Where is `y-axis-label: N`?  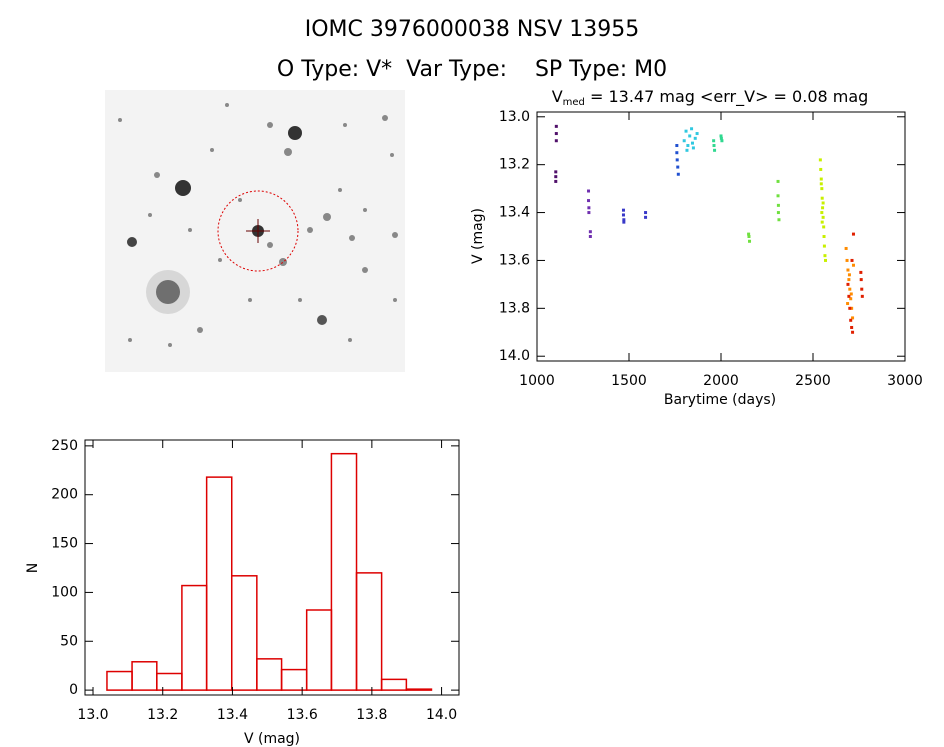 y-axis-label: N is located at coordinates (33, 568).